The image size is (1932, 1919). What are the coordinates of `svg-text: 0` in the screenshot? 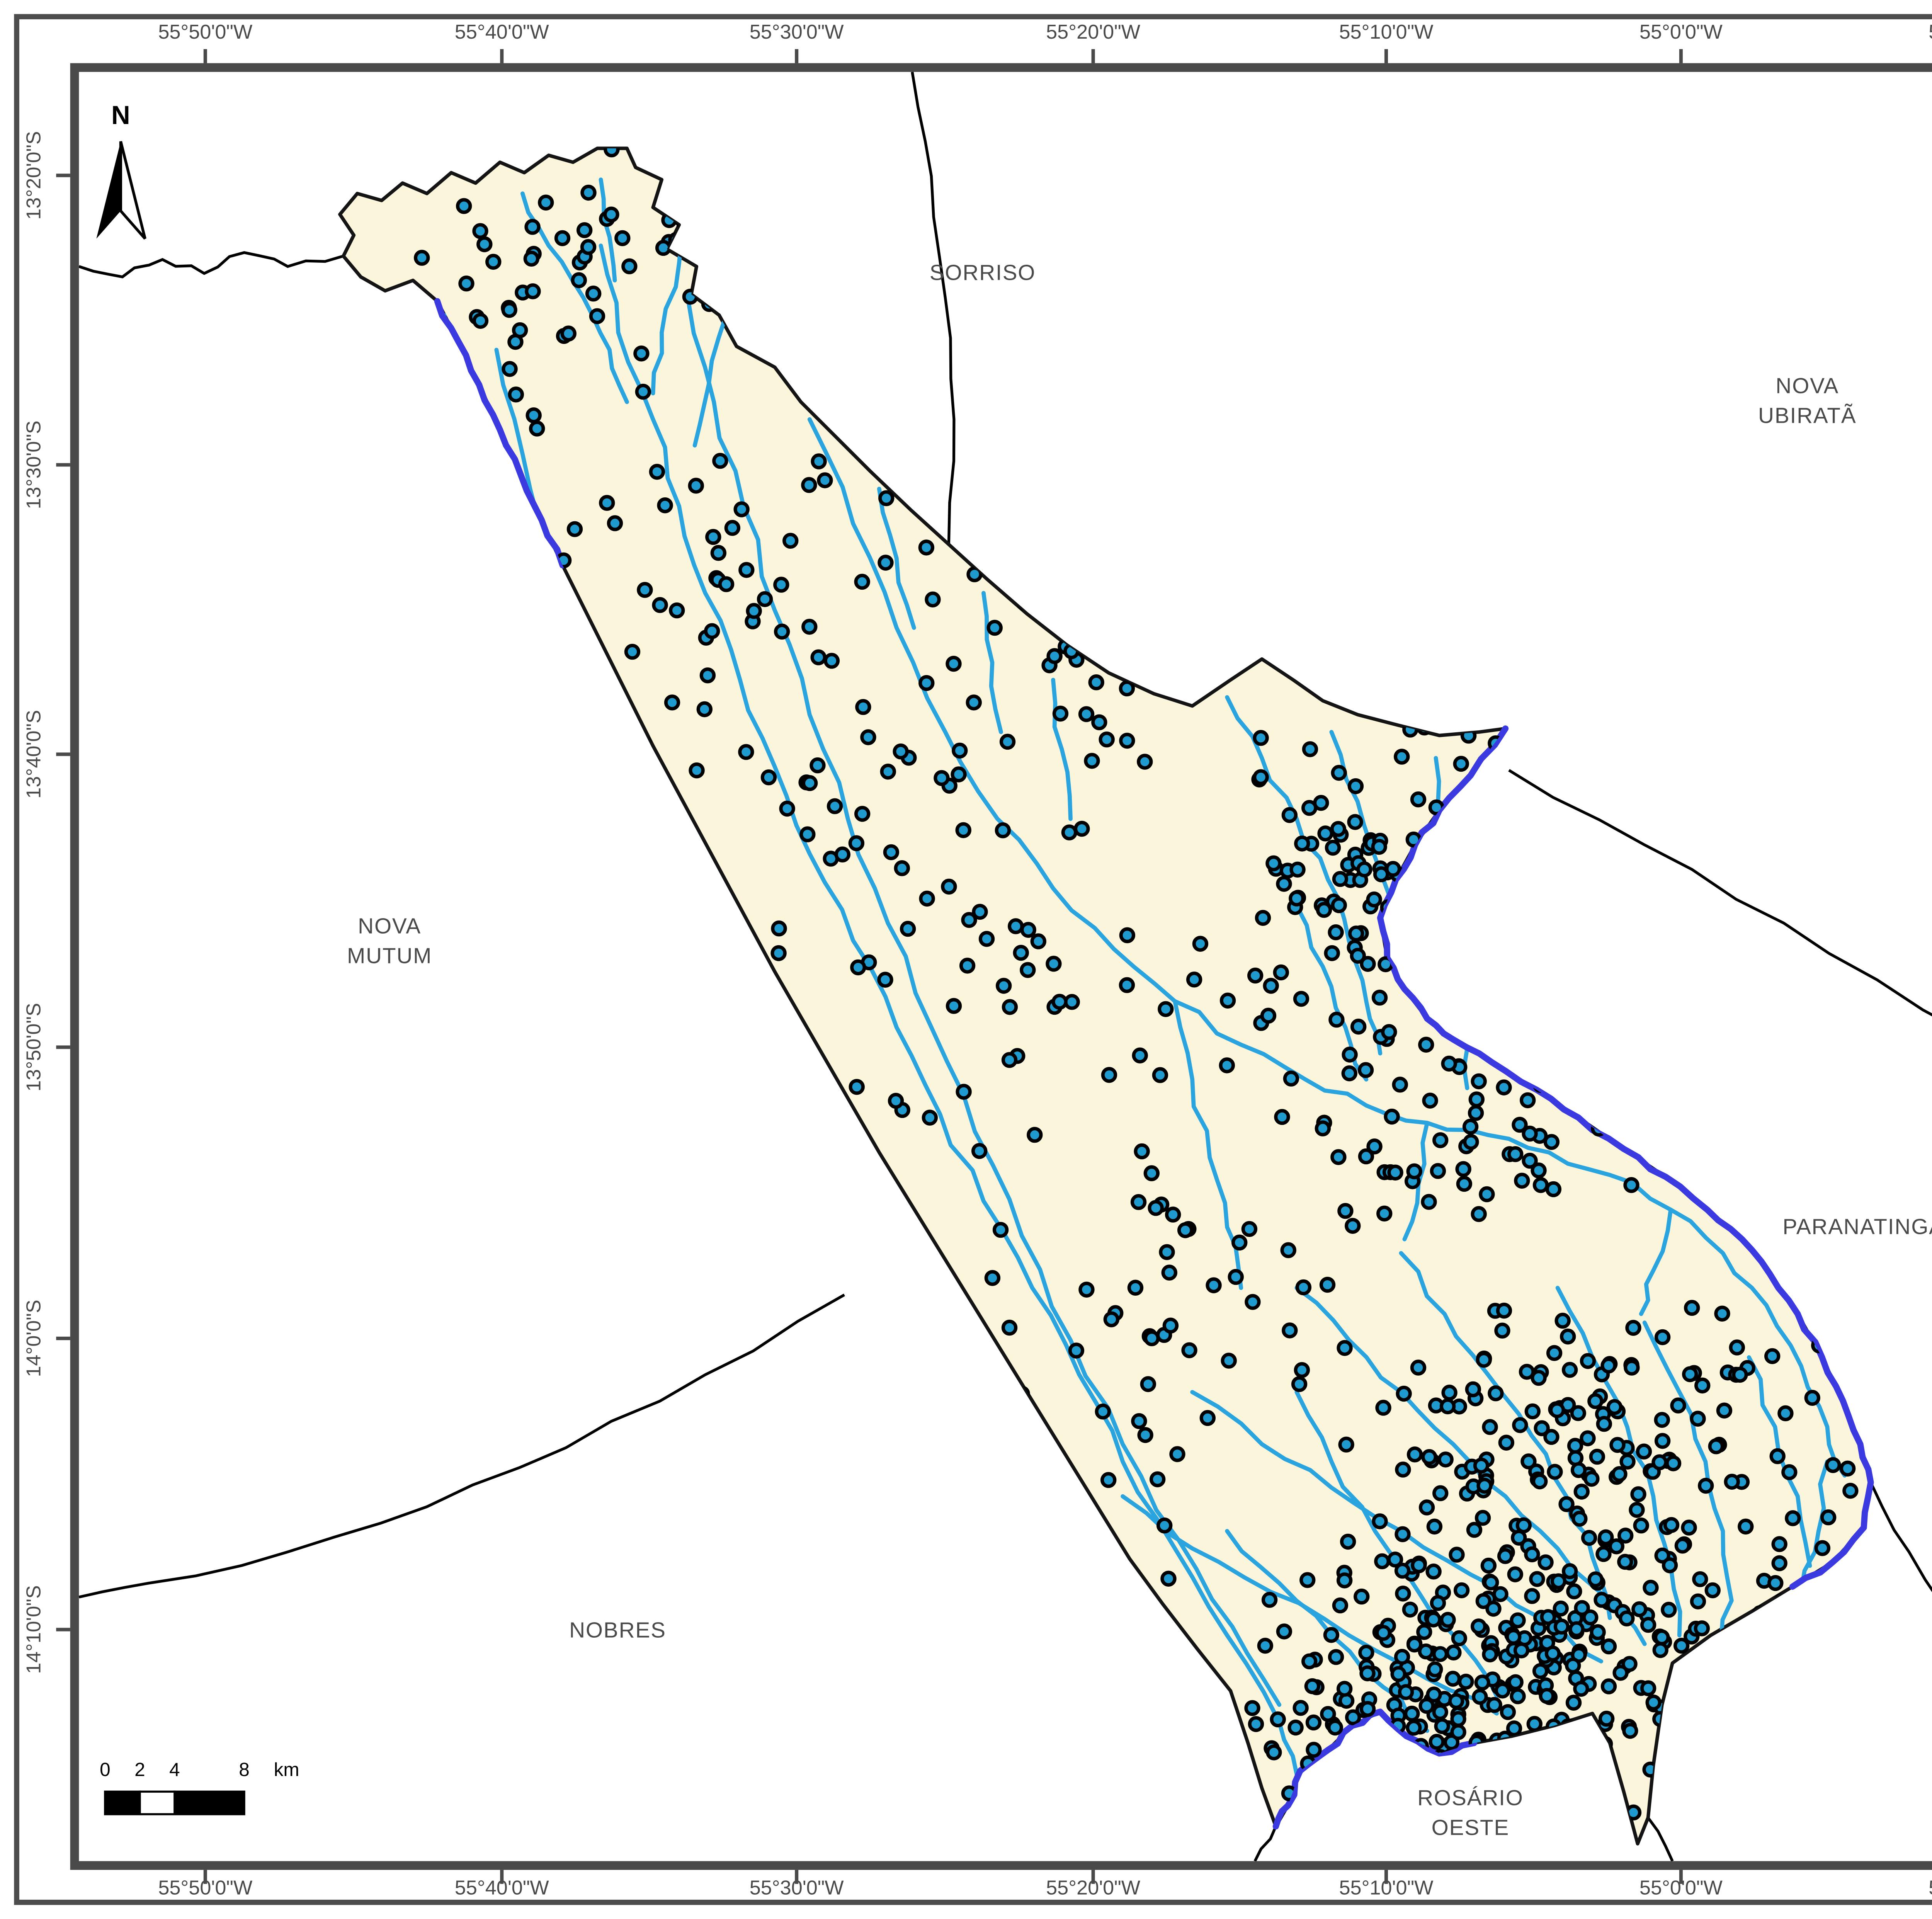 It's located at (105, 1769).